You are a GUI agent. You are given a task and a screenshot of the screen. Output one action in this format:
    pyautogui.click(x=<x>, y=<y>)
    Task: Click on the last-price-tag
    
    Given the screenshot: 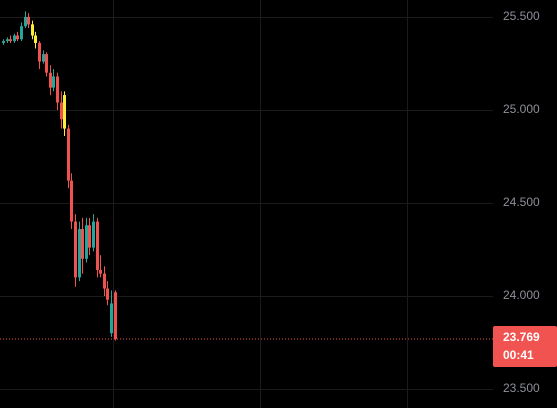 What is the action you would take?
    pyautogui.click(x=525, y=346)
    